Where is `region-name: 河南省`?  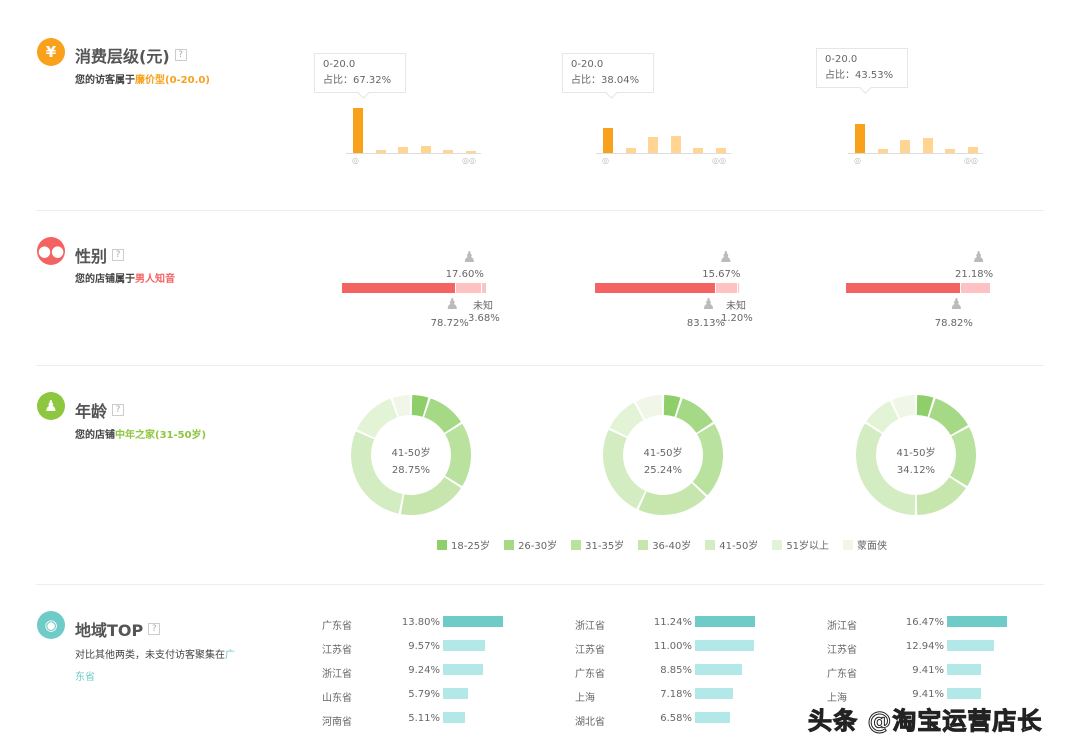 region-name: 河南省 is located at coordinates (337, 722).